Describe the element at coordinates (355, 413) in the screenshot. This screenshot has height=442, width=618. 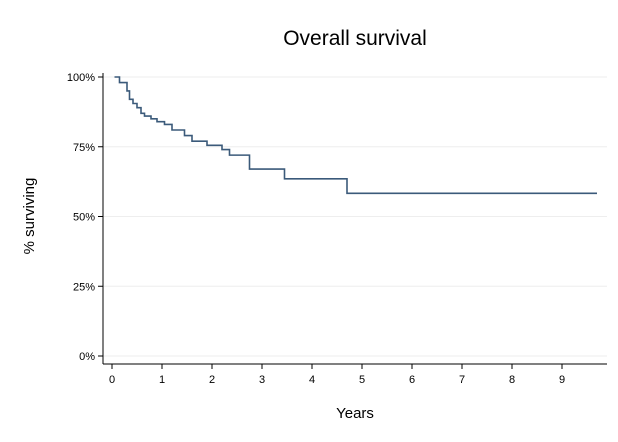
I see `x-axis-title: Years` at that location.